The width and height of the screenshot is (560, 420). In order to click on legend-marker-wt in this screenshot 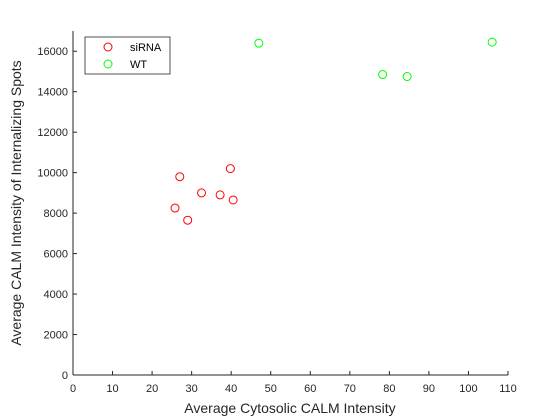, I will do `click(108, 64)`.